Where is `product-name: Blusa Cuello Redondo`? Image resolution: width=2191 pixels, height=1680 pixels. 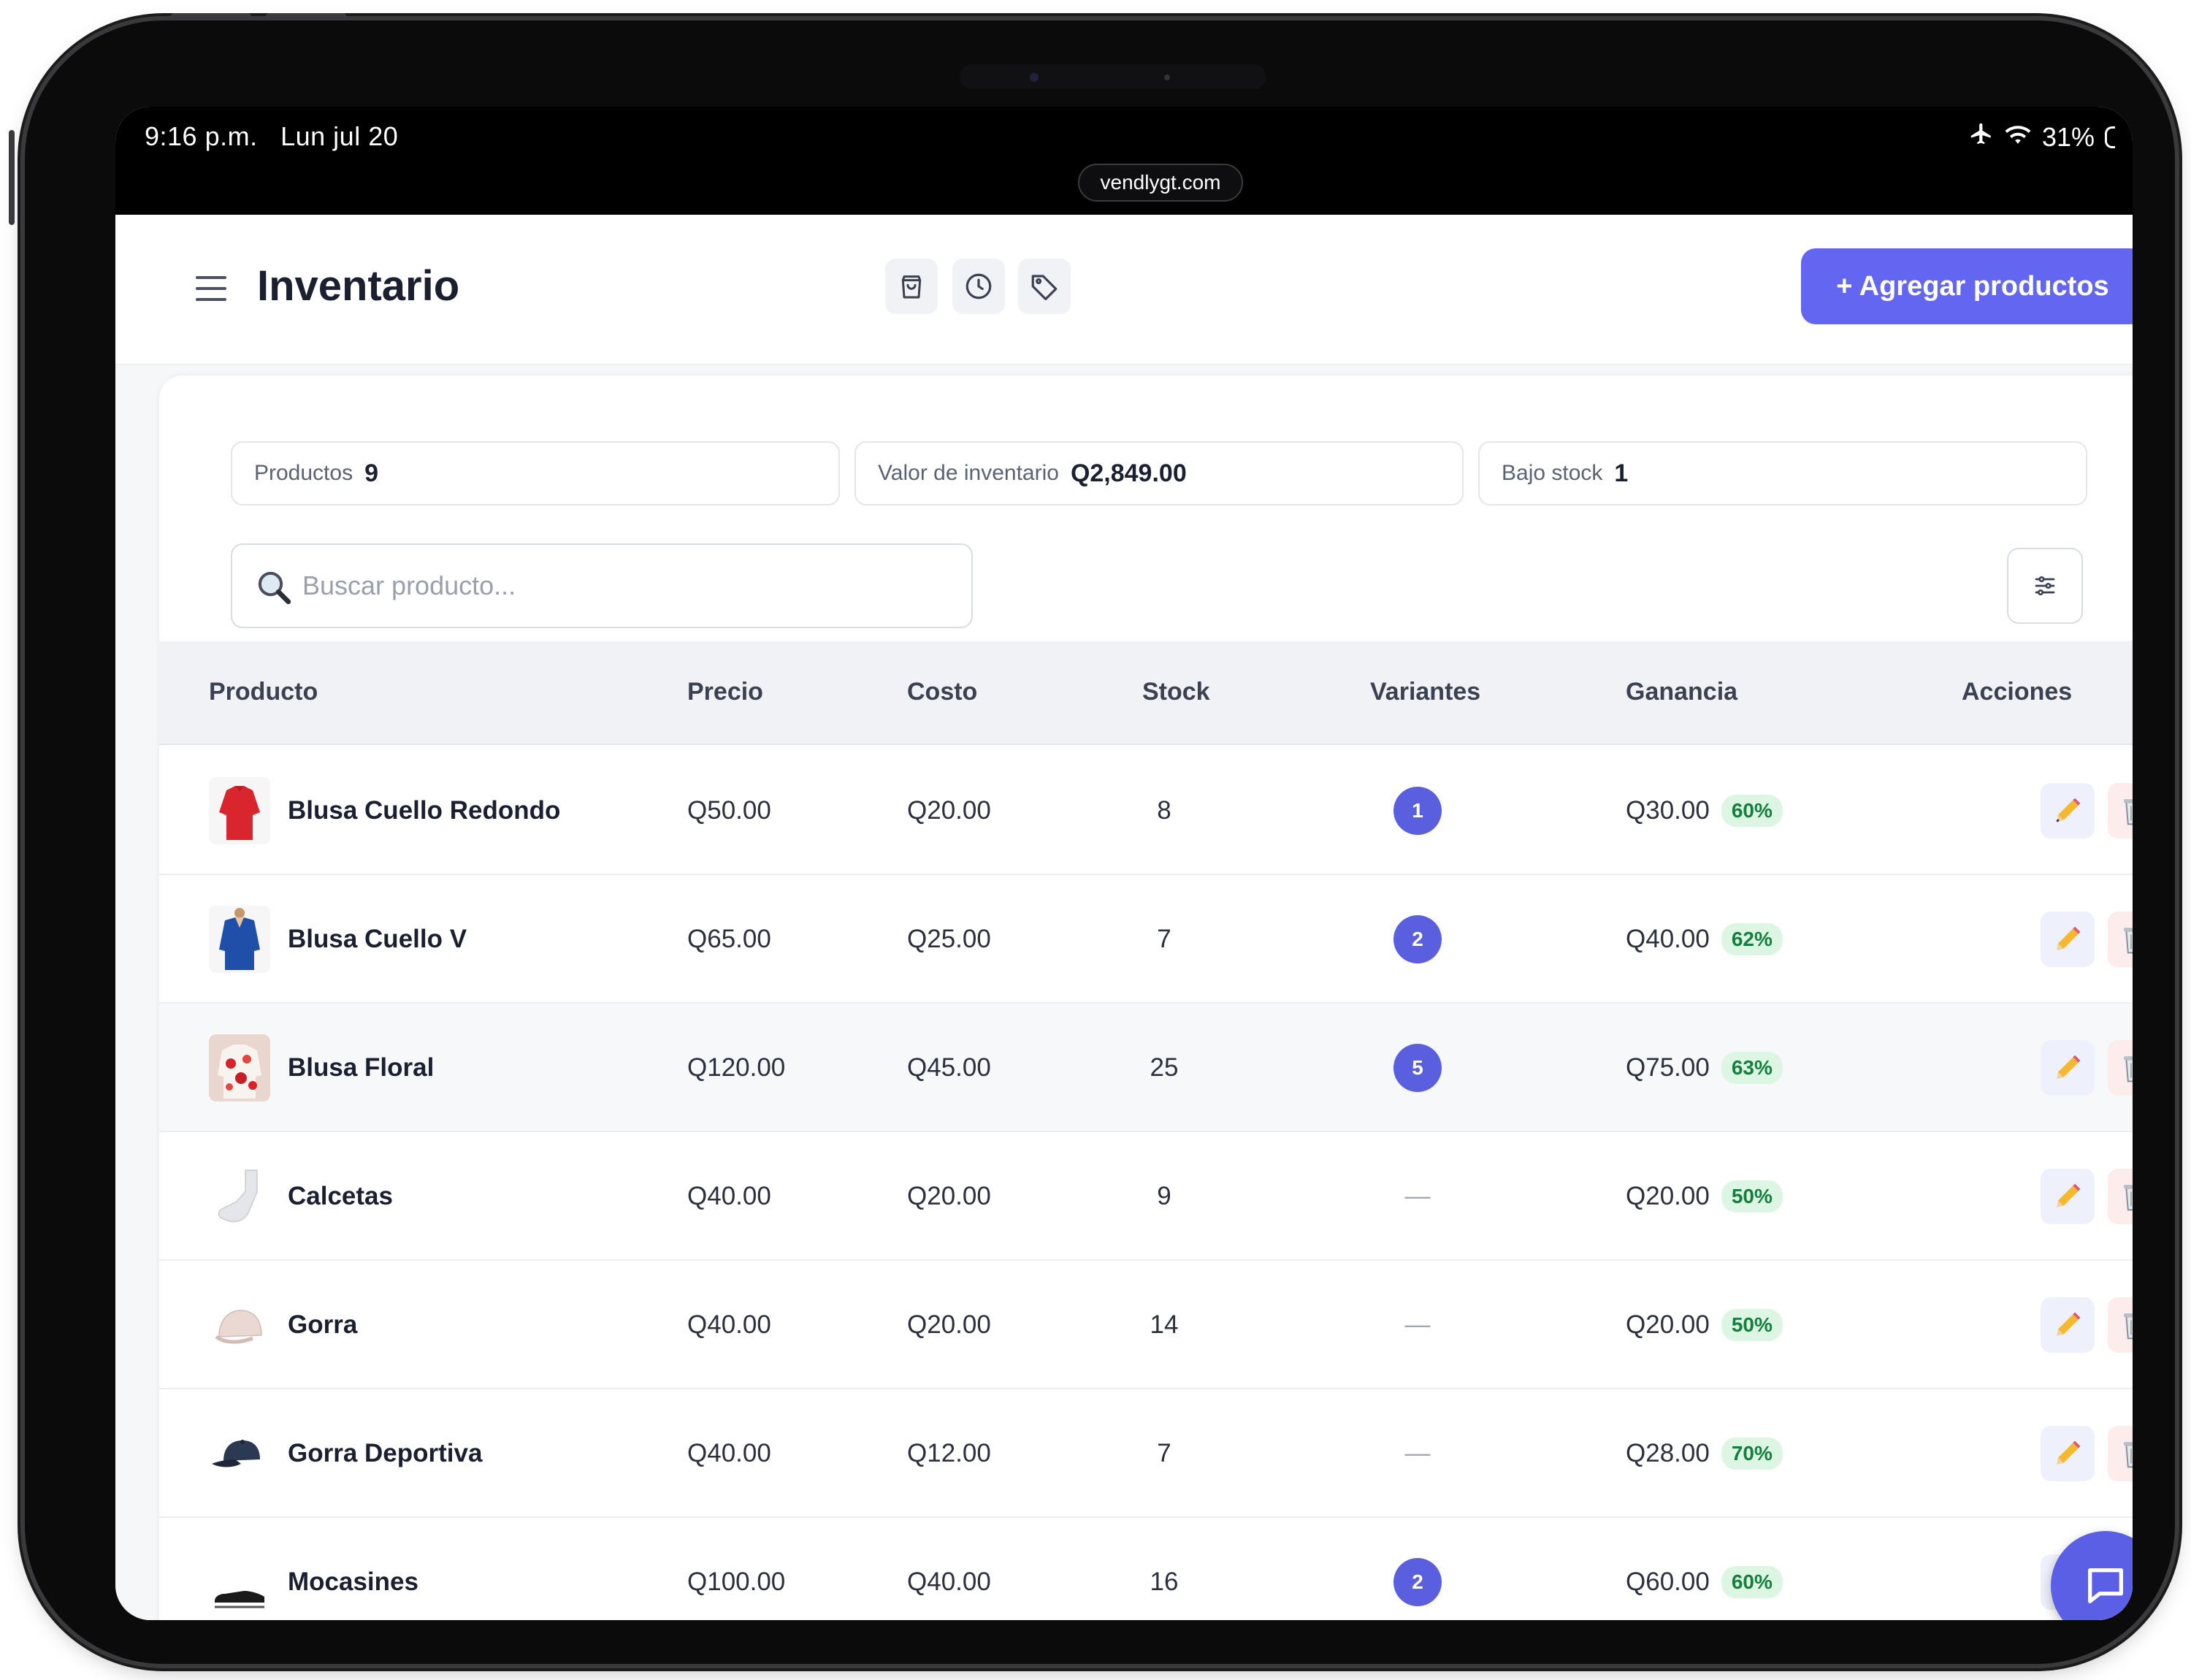
product-name: Blusa Cuello Redondo is located at coordinates (424, 810).